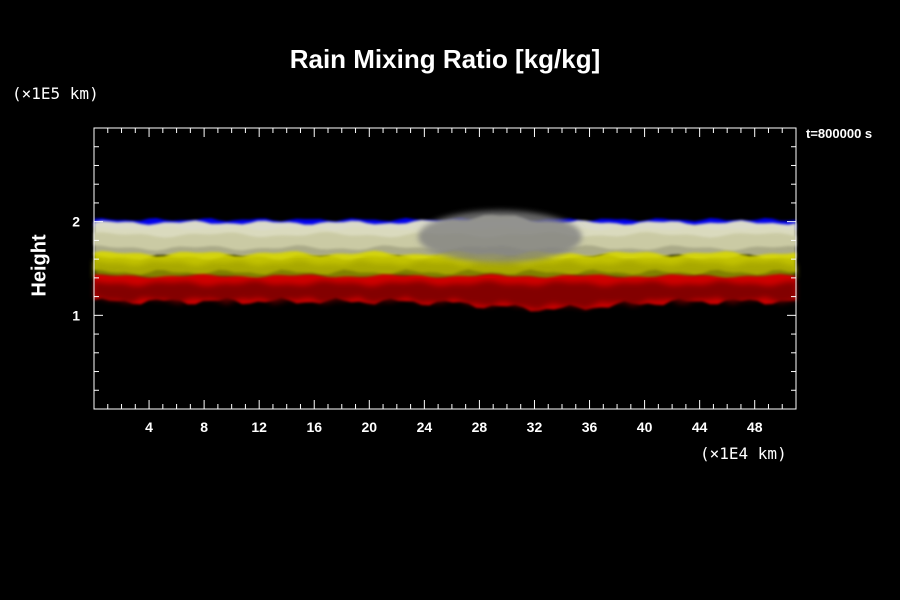 The image size is (900, 600). I want to click on time-label: t=800000 s, so click(839, 133).